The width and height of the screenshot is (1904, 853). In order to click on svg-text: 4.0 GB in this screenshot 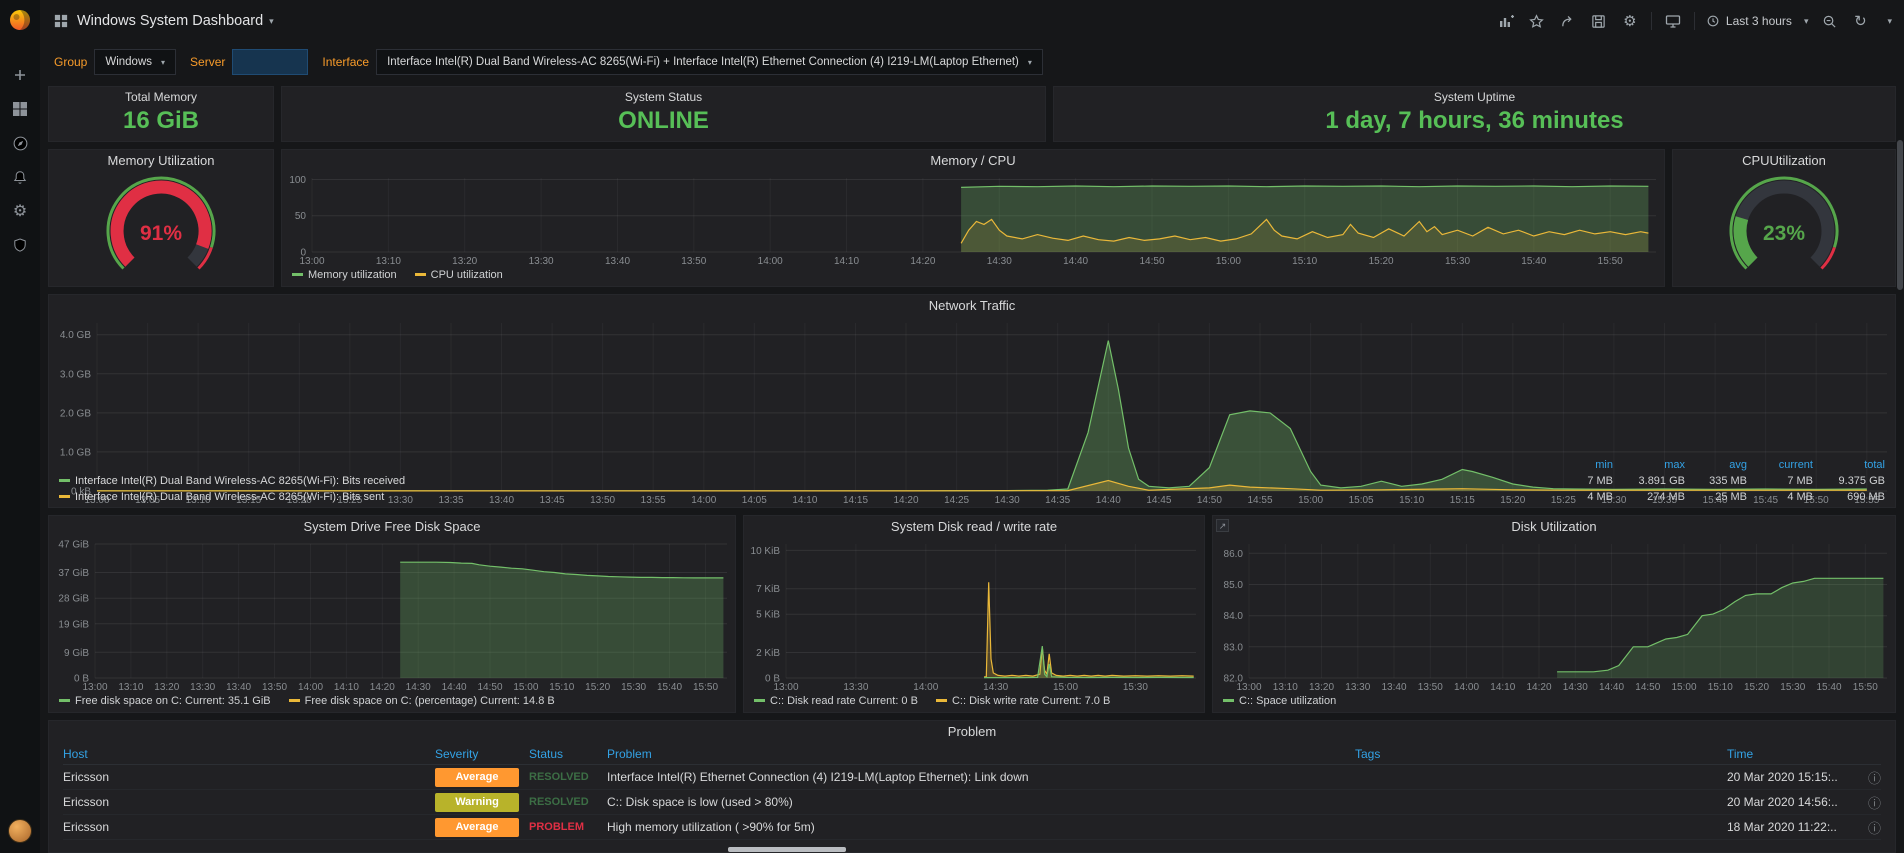, I will do `click(75, 335)`.